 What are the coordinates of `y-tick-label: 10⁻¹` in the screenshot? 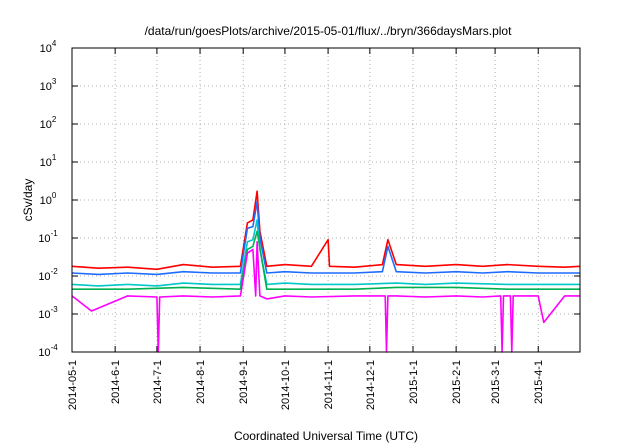 It's located at (48, 237).